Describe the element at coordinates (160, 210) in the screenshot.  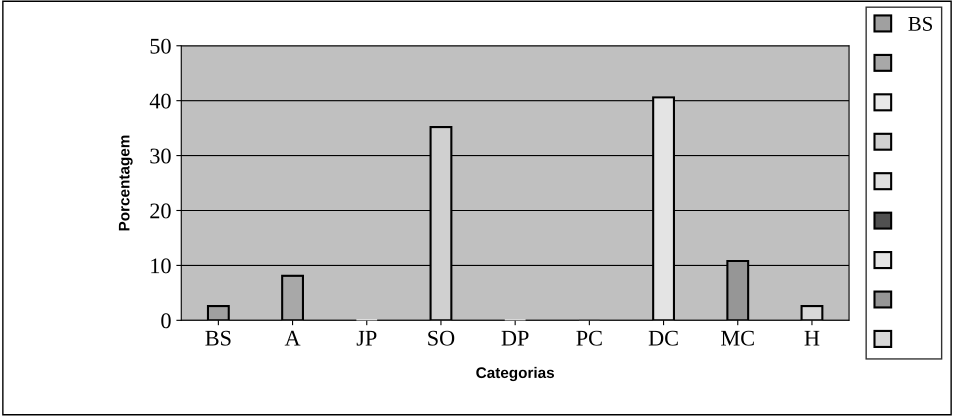
I see `y-tick-label: 20` at that location.